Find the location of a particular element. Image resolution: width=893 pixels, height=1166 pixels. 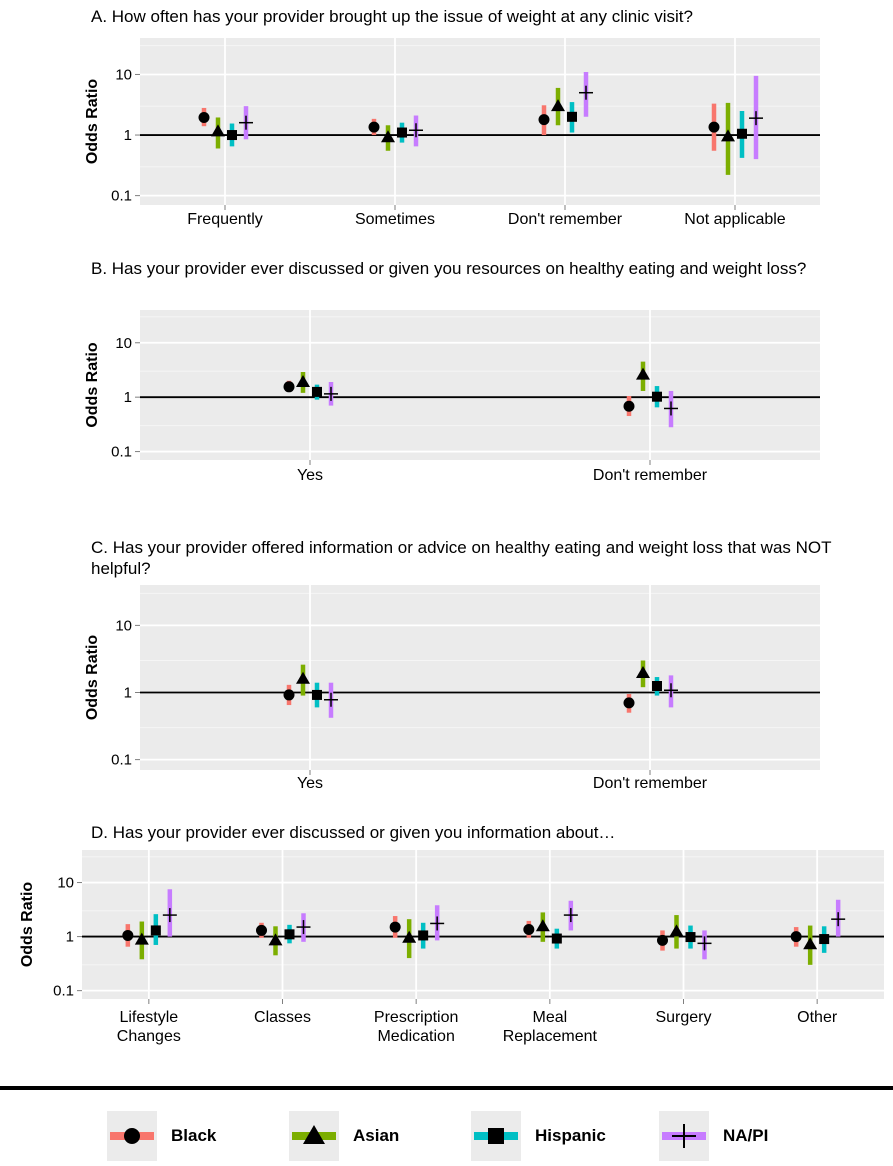

point-asian-classes is located at coordinates (275, 939).